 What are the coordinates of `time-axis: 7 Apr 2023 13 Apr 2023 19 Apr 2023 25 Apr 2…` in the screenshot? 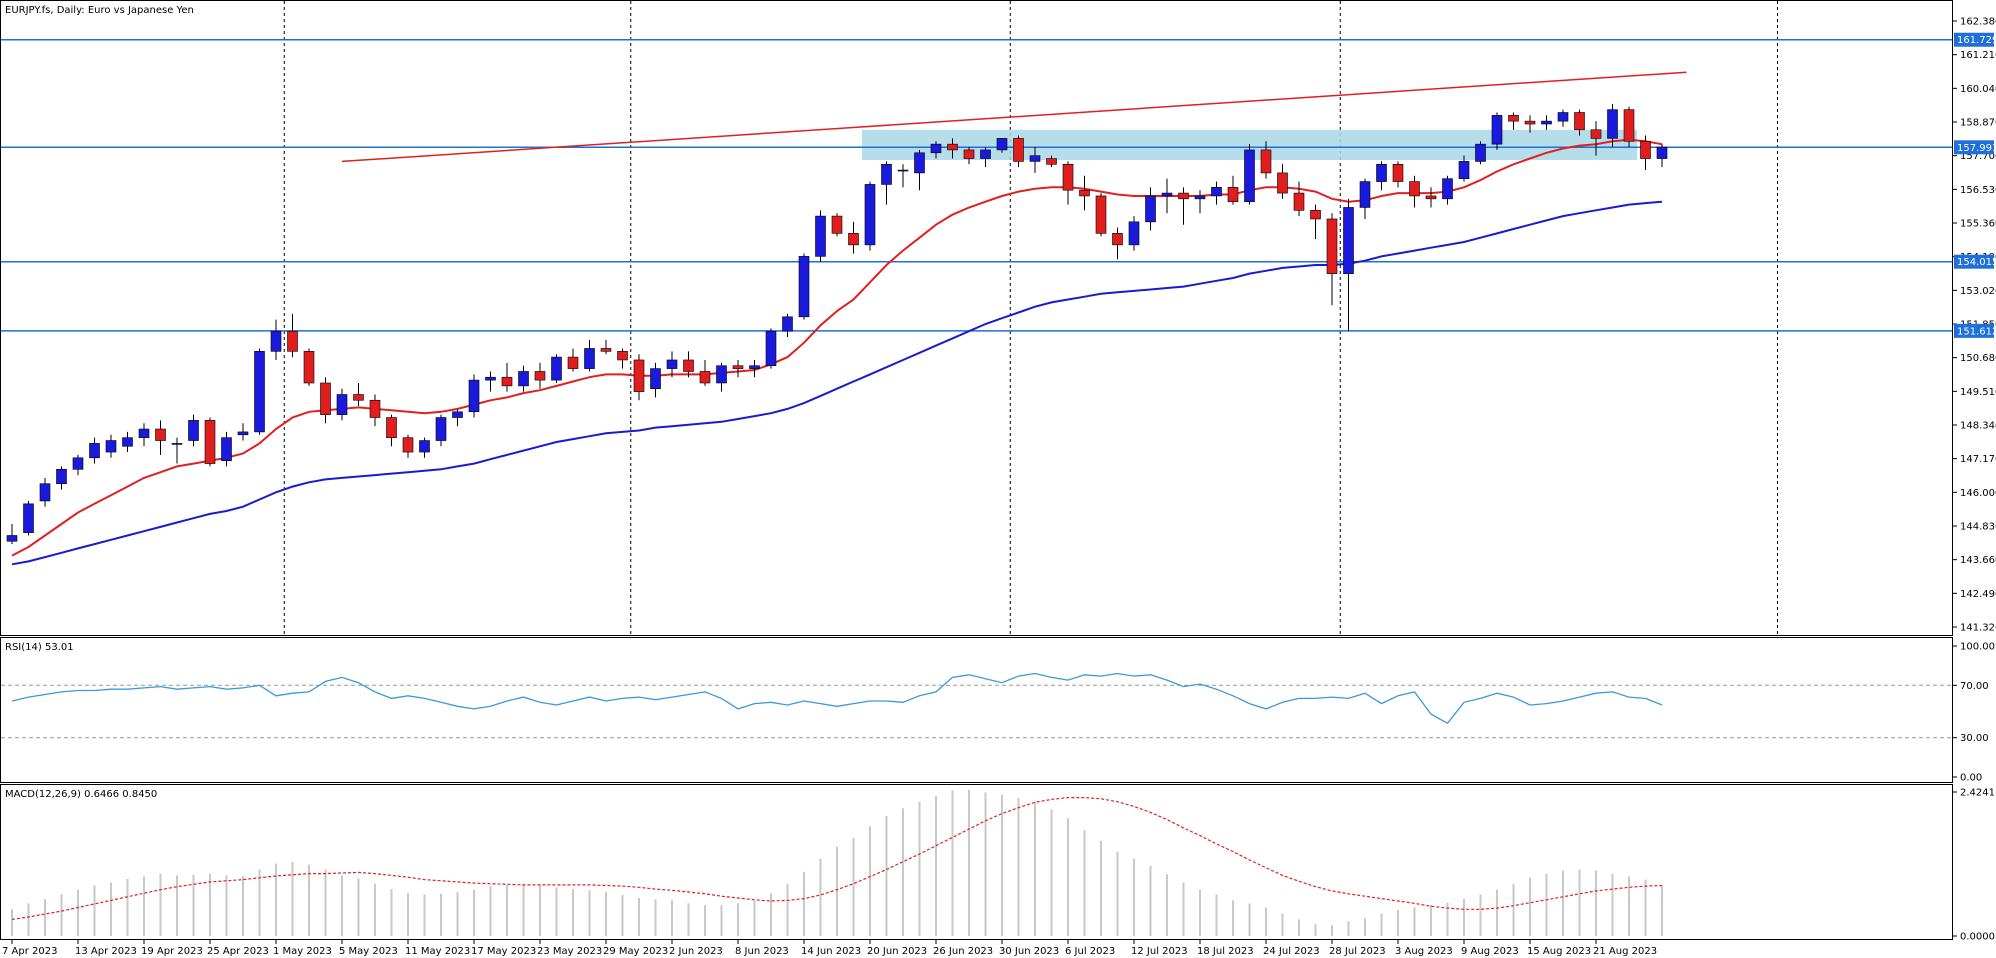 It's located at (829, 948).